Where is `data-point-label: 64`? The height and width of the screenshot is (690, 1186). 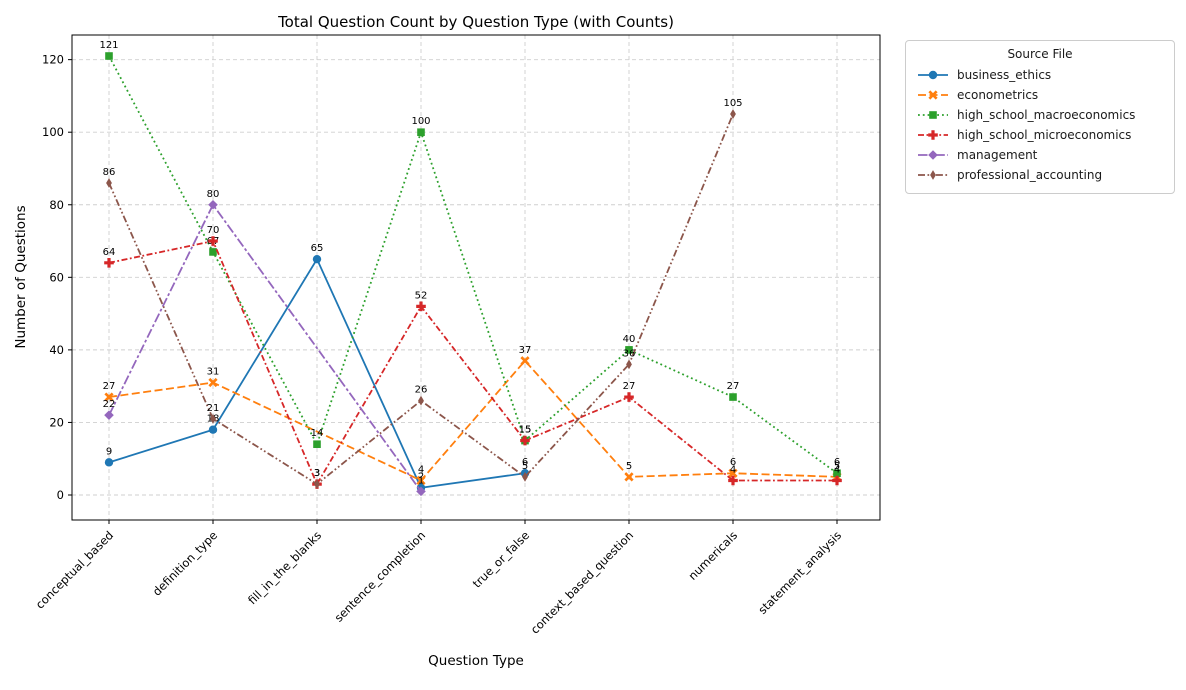 data-point-label: 64 is located at coordinates (109, 252).